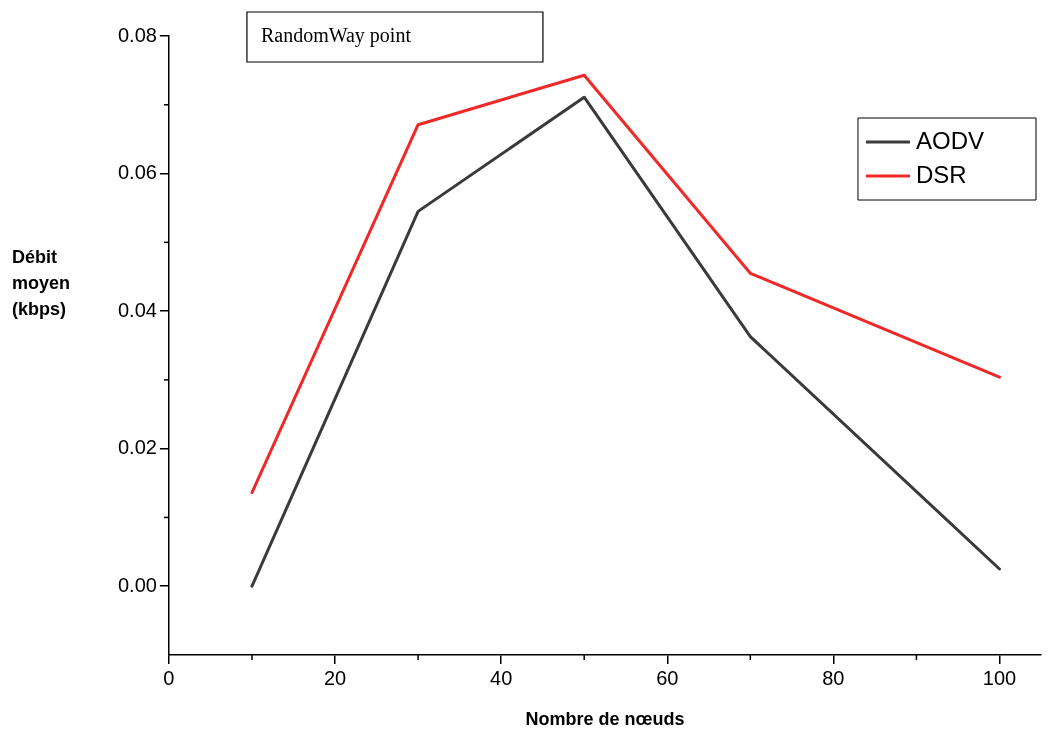 The height and width of the screenshot is (738, 1051). I want to click on x-tick-label: 100, so click(999, 677).